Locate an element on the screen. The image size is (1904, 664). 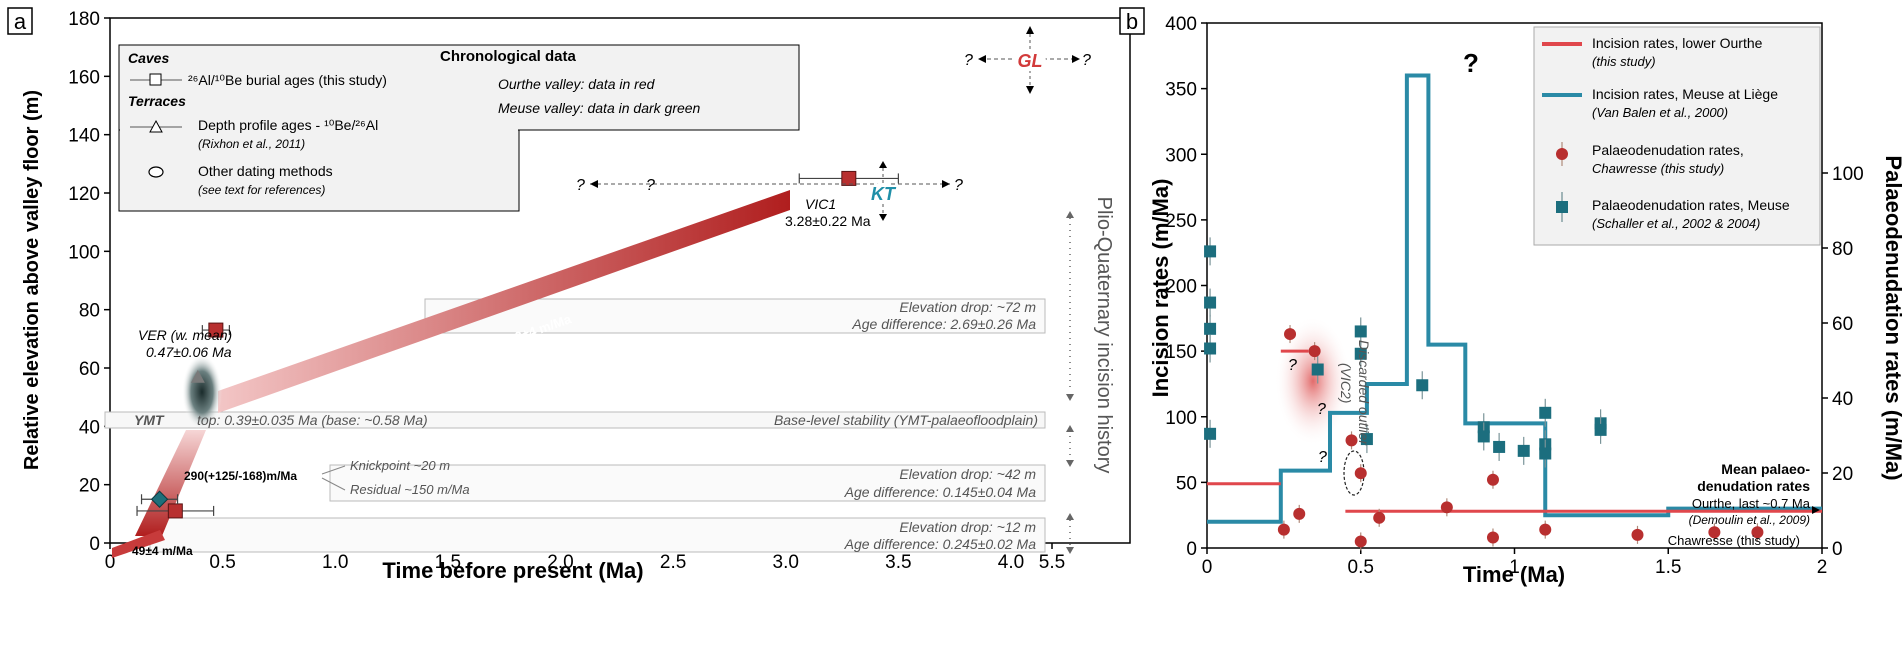
legend-cave-marker is located at coordinates (156, 79).